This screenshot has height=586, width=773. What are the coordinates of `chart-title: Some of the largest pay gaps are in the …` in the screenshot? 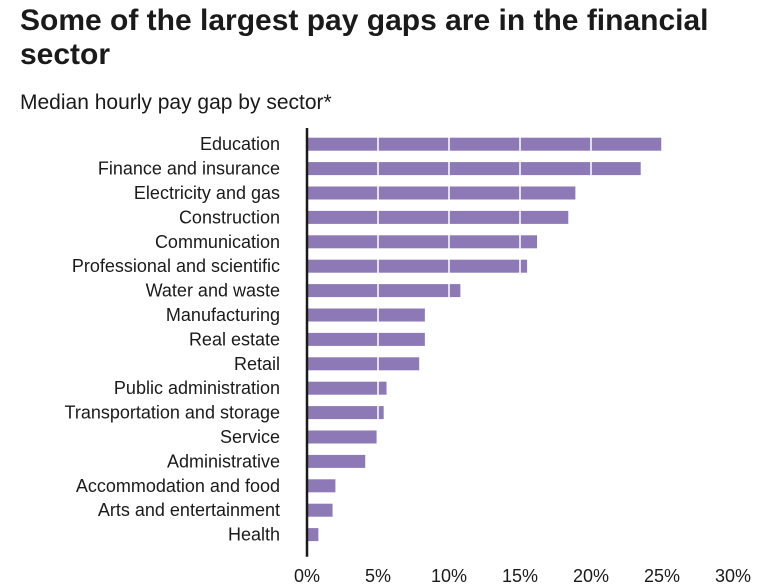 It's located at (364, 37).